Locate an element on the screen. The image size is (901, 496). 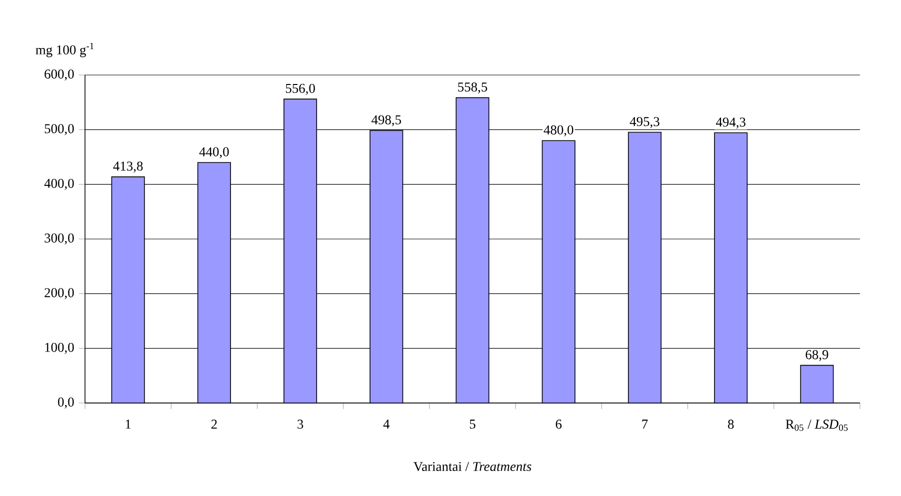
data-label: 413,8 is located at coordinates (128, 167).